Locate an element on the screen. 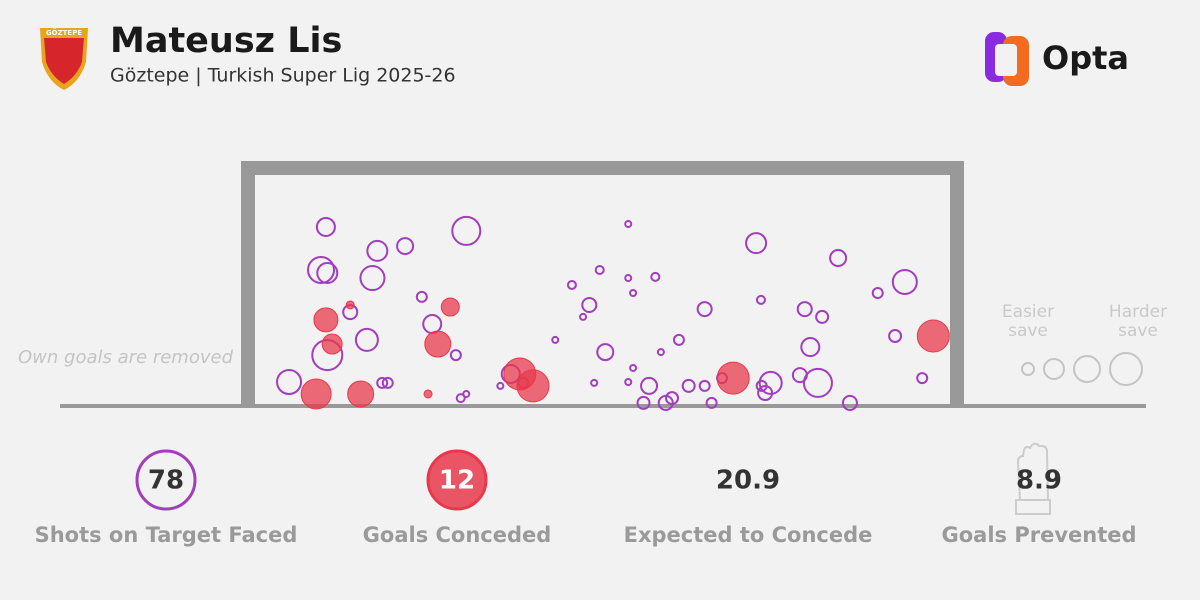  stat-value: 20.9 is located at coordinates (748, 481).